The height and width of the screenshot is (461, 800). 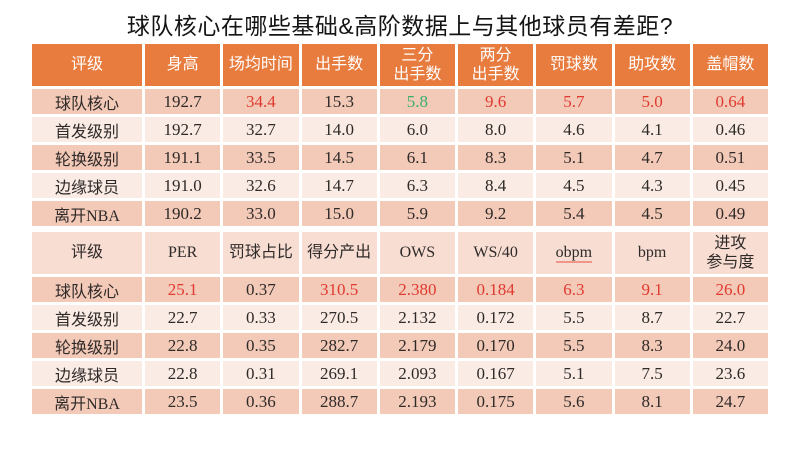 I want to click on stat-value: 5.8, so click(x=417, y=101).